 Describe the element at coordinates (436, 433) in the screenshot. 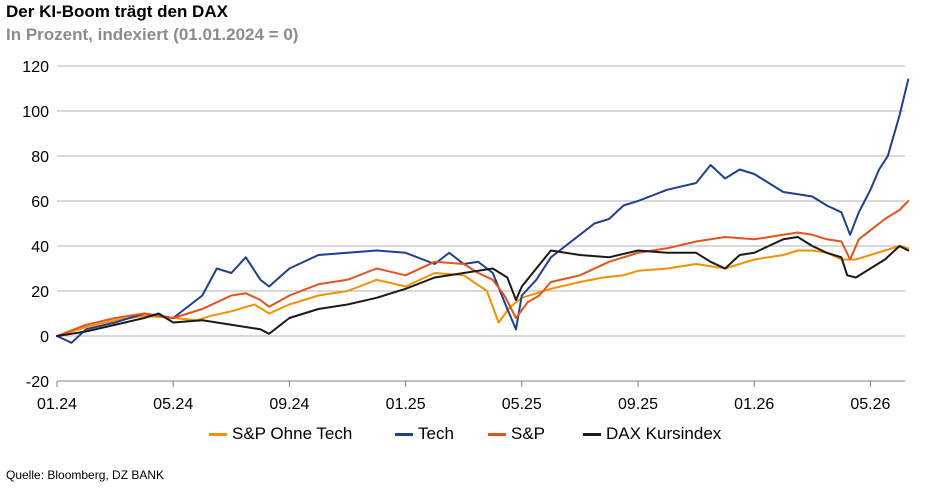

I see `legend-label-tech: Tech` at that location.